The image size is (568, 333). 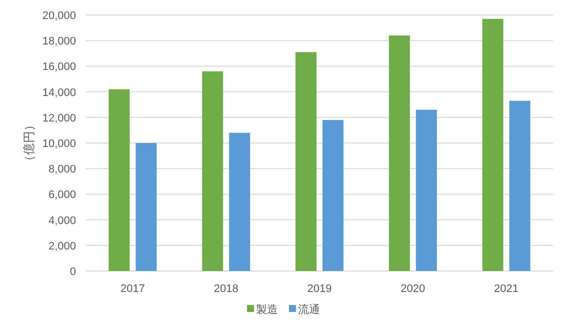 I want to click on y-tick-label: 10,000, so click(x=59, y=144).